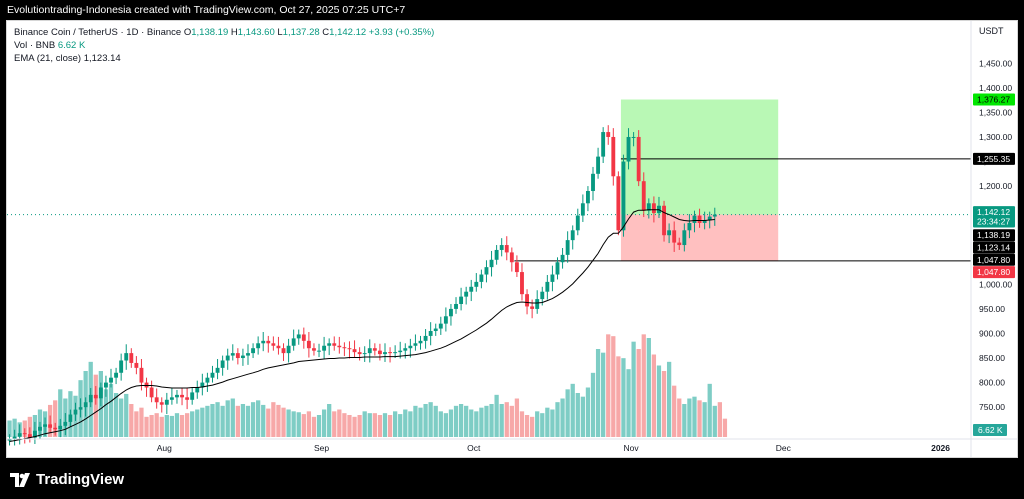 This screenshot has width=1024, height=499. I want to click on close-label: C, so click(326, 32).